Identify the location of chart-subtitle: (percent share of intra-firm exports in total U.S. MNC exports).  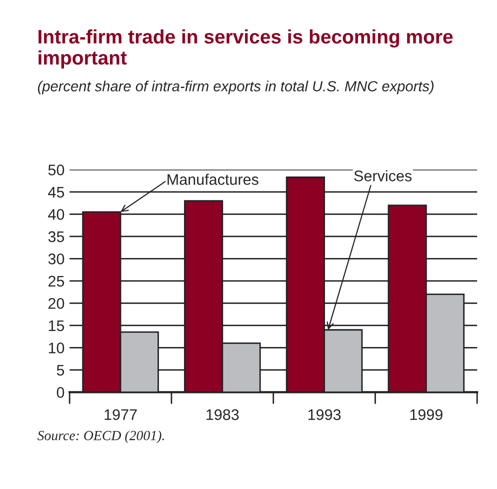
(236, 87).